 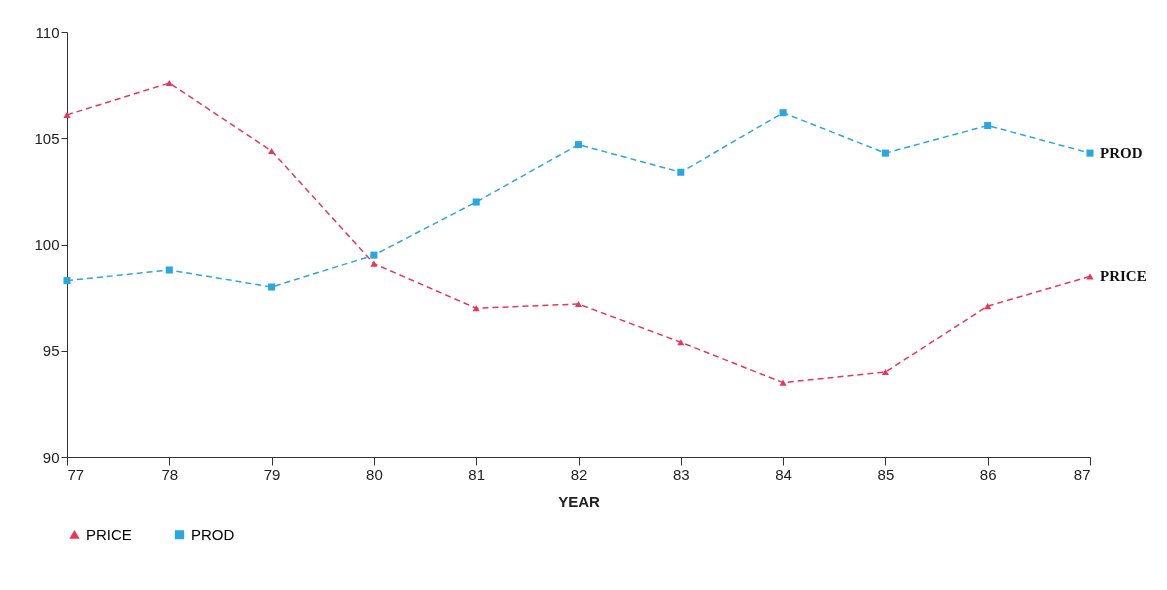 I want to click on x-tick-label: 80, so click(x=374, y=474).